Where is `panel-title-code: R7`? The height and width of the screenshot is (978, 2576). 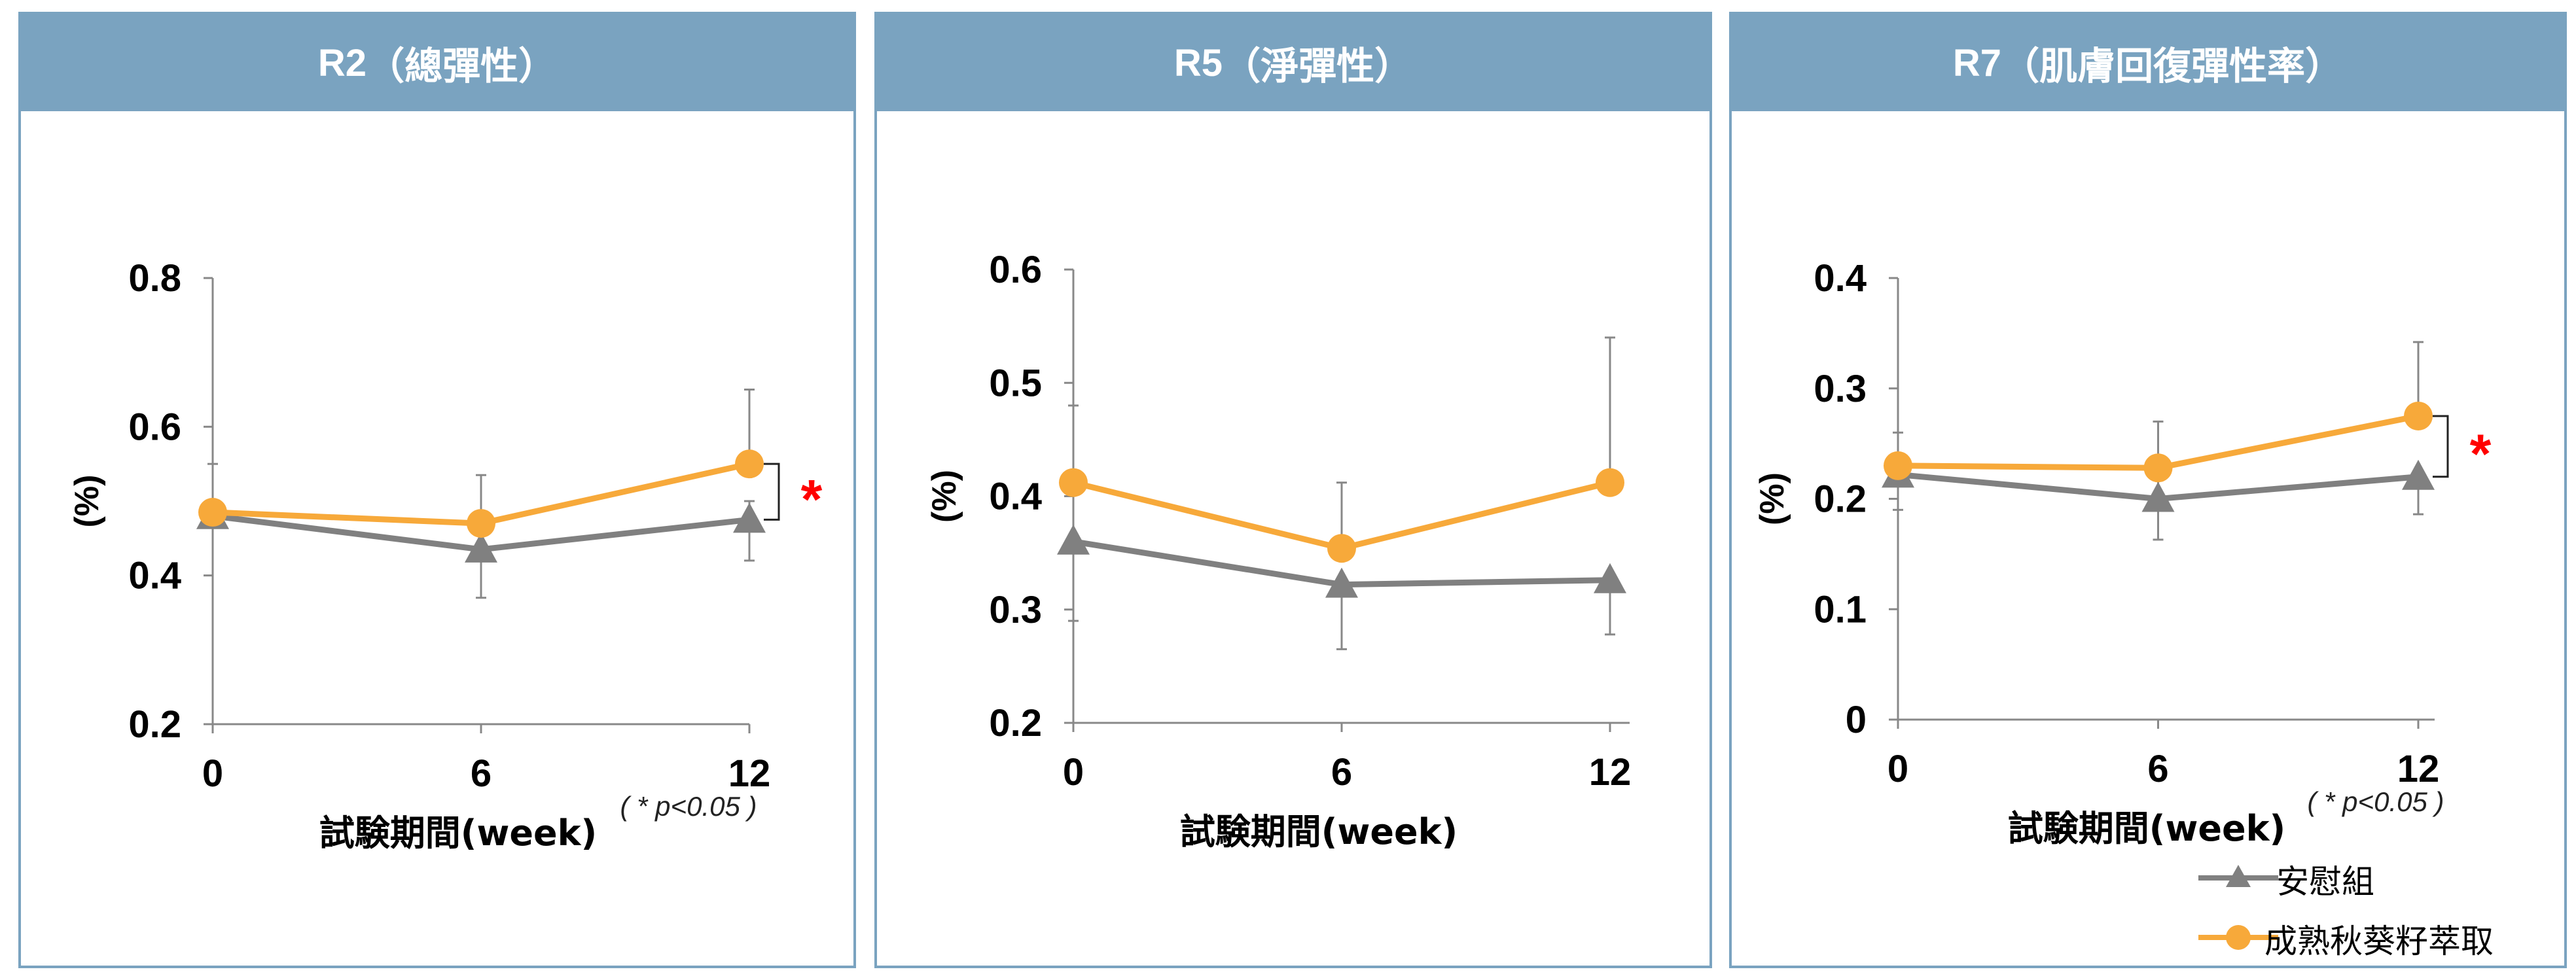 panel-title-code: R7 is located at coordinates (1977, 62).